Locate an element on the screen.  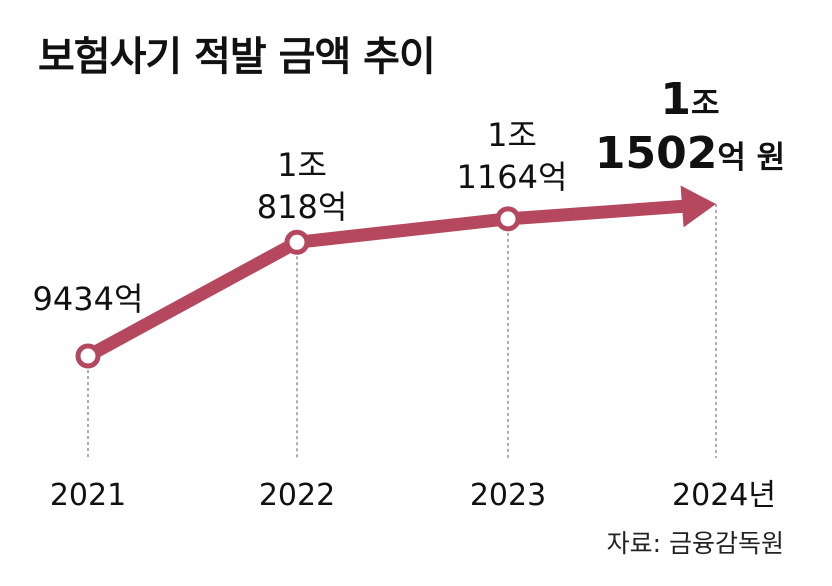
x-tick-2021: 2021 is located at coordinates (88, 495).